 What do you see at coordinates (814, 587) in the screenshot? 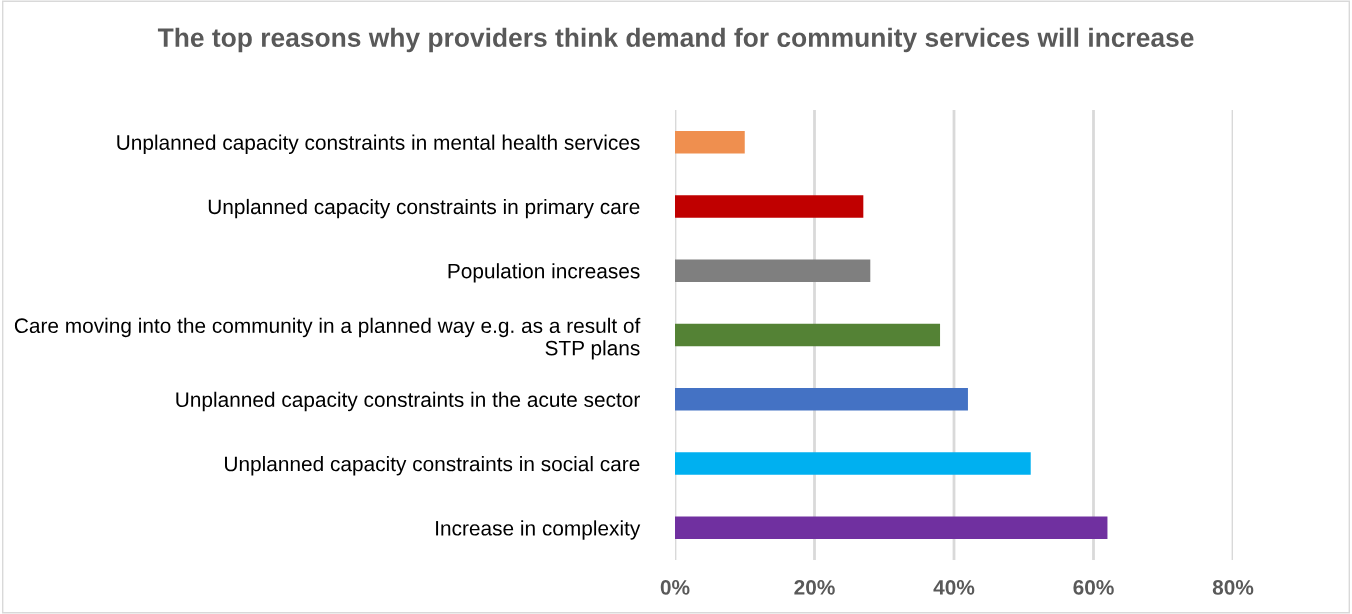
I see `x-tick-label: 20%` at bounding box center [814, 587].